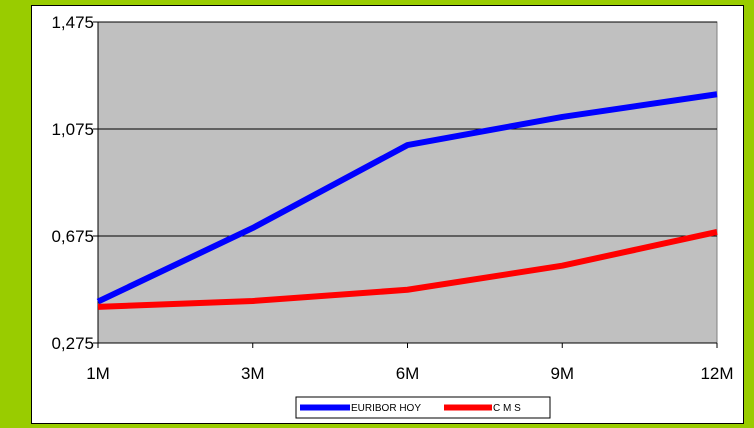 The height and width of the screenshot is (428, 754). What do you see at coordinates (562, 373) in the screenshot?
I see `x-tick-label: 9M` at bounding box center [562, 373].